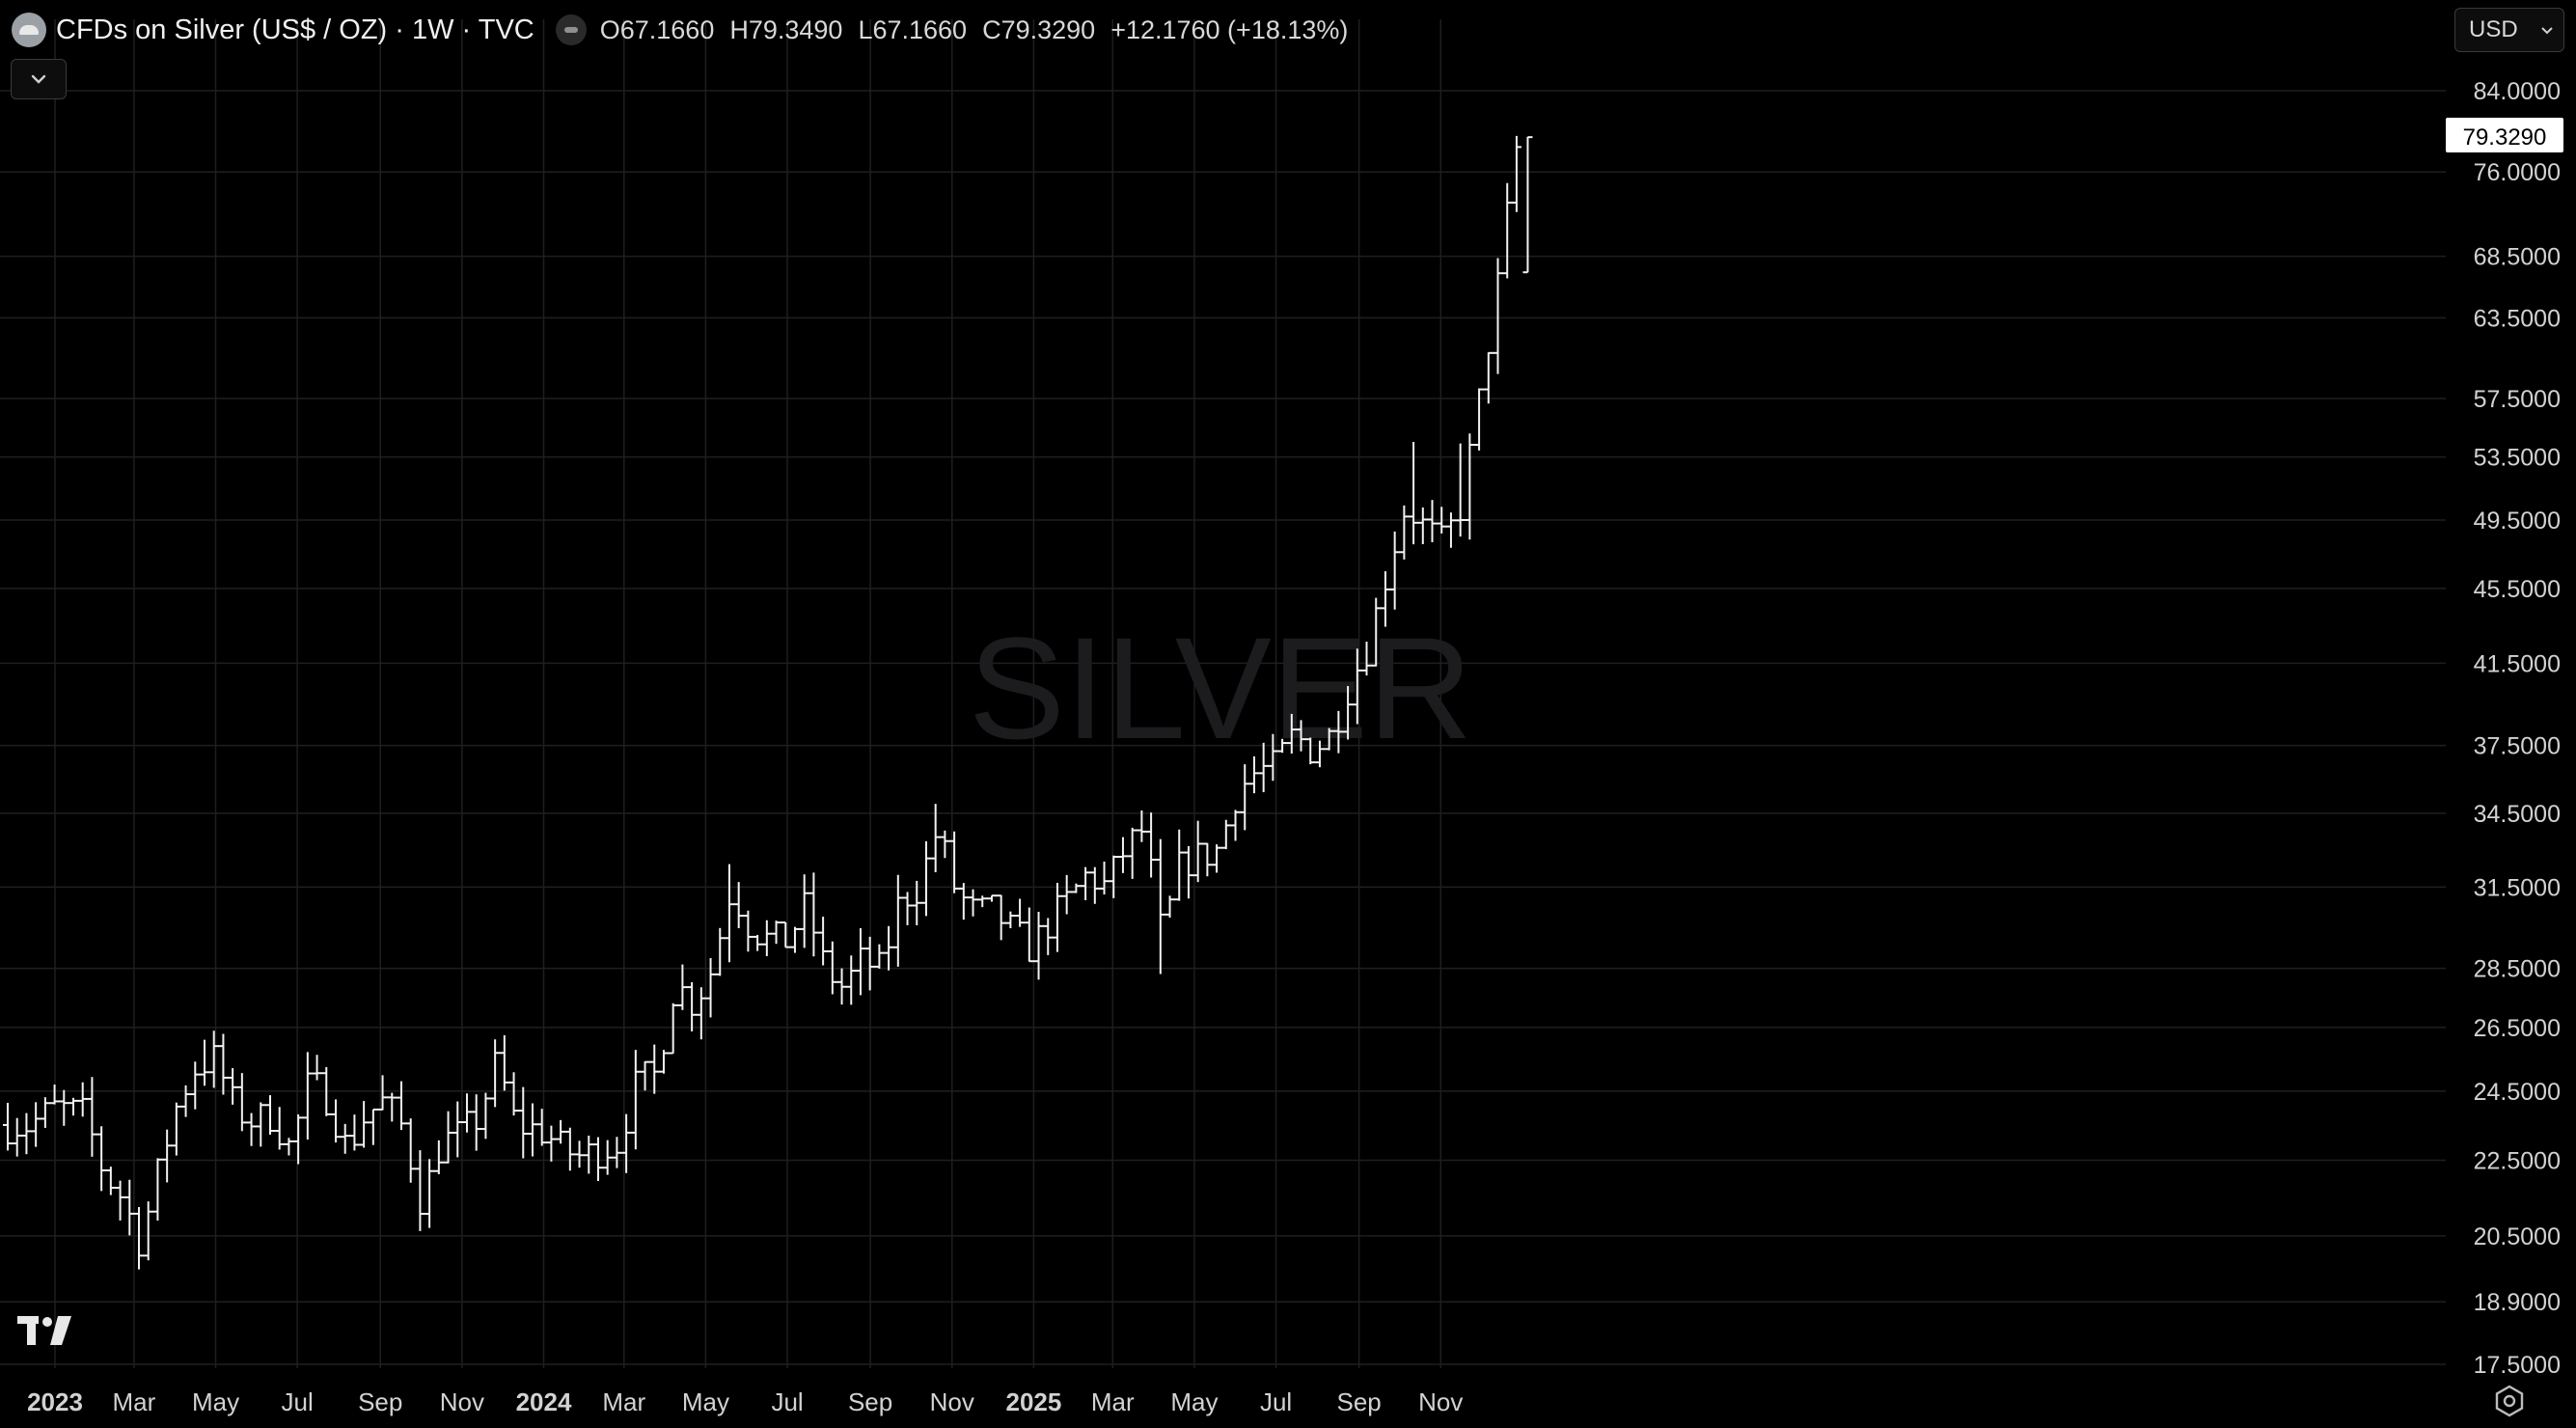  Describe the element at coordinates (2517, 815) in the screenshot. I see `price-tick-label: 34.5000` at that location.